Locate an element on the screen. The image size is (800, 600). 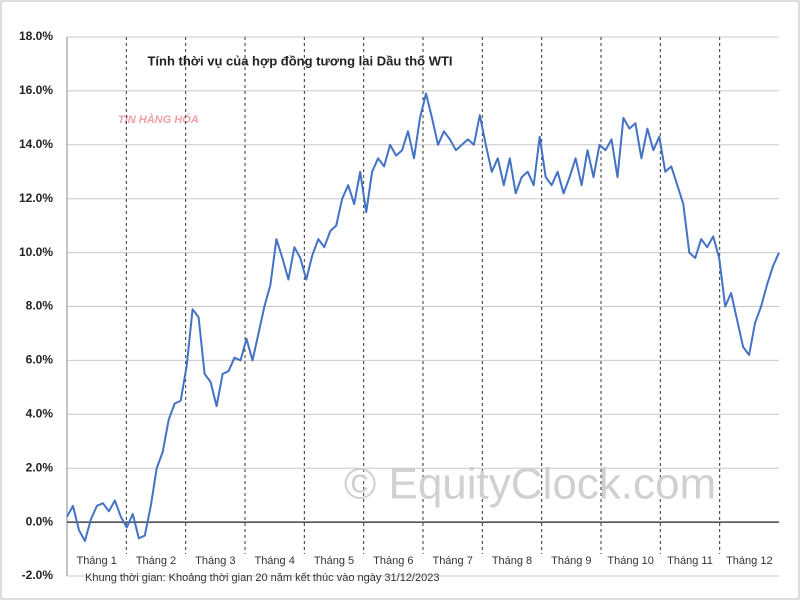
x-tick-label: Tháng 2 is located at coordinates (156, 561).